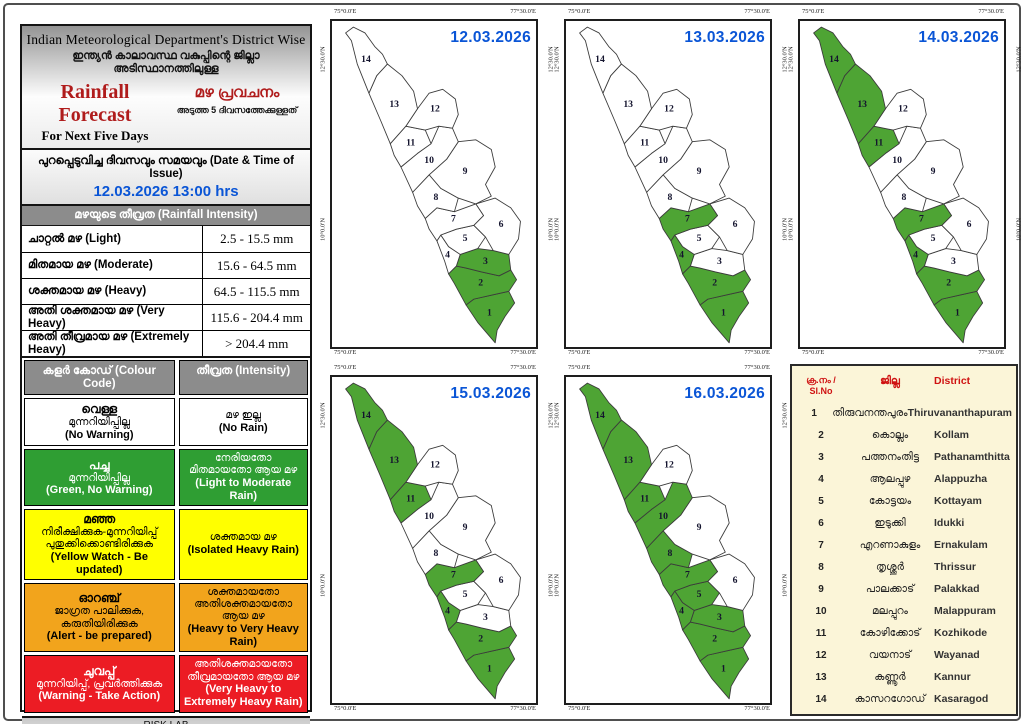  What do you see at coordinates (166, 722) in the screenshot?
I see `footer-risk-lab: RISK LAB` at bounding box center [166, 722].